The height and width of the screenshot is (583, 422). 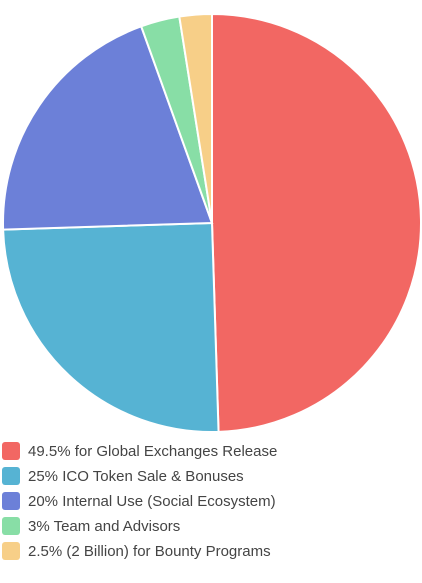 I want to click on pie-slice, so click(x=195, y=118).